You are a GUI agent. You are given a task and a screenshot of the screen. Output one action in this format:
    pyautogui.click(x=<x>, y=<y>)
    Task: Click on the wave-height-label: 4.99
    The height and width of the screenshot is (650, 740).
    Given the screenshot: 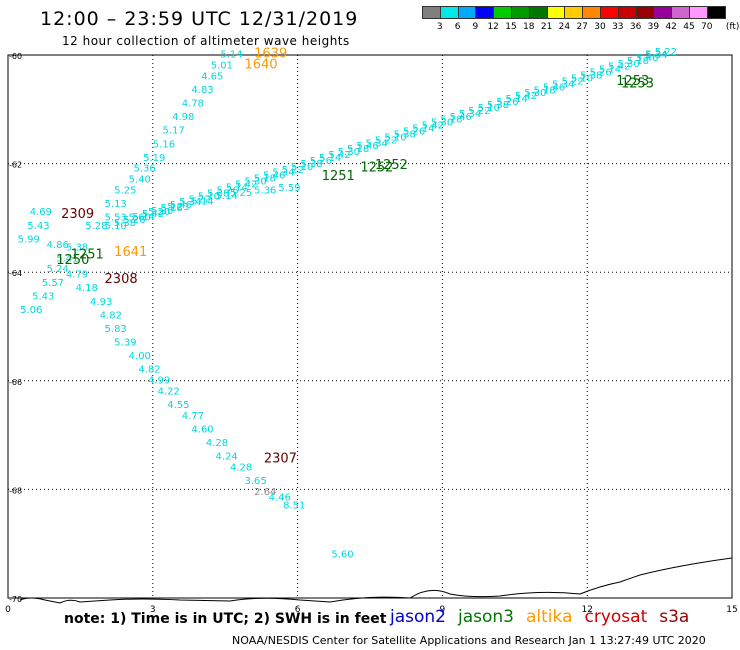 What is the action you would take?
    pyautogui.click(x=159, y=381)
    